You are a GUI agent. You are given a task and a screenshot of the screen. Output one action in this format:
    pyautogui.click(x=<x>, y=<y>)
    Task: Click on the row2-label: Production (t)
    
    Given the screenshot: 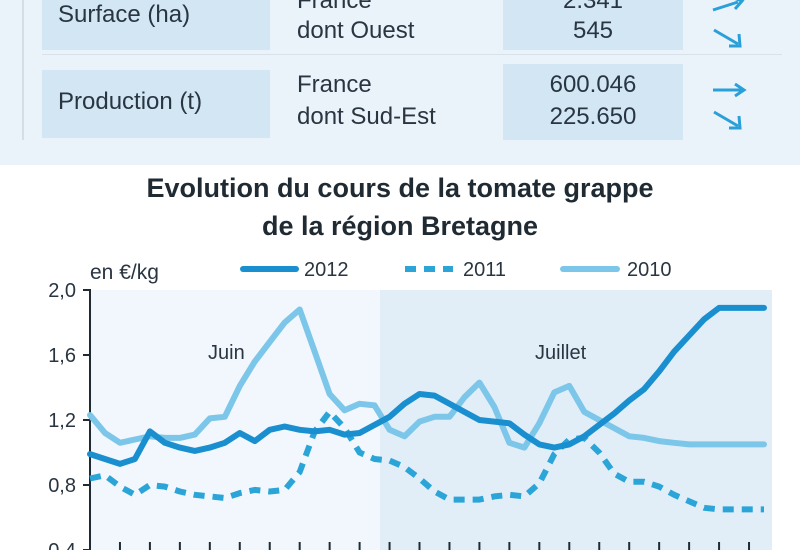 What is the action you would take?
    pyautogui.click(x=130, y=101)
    